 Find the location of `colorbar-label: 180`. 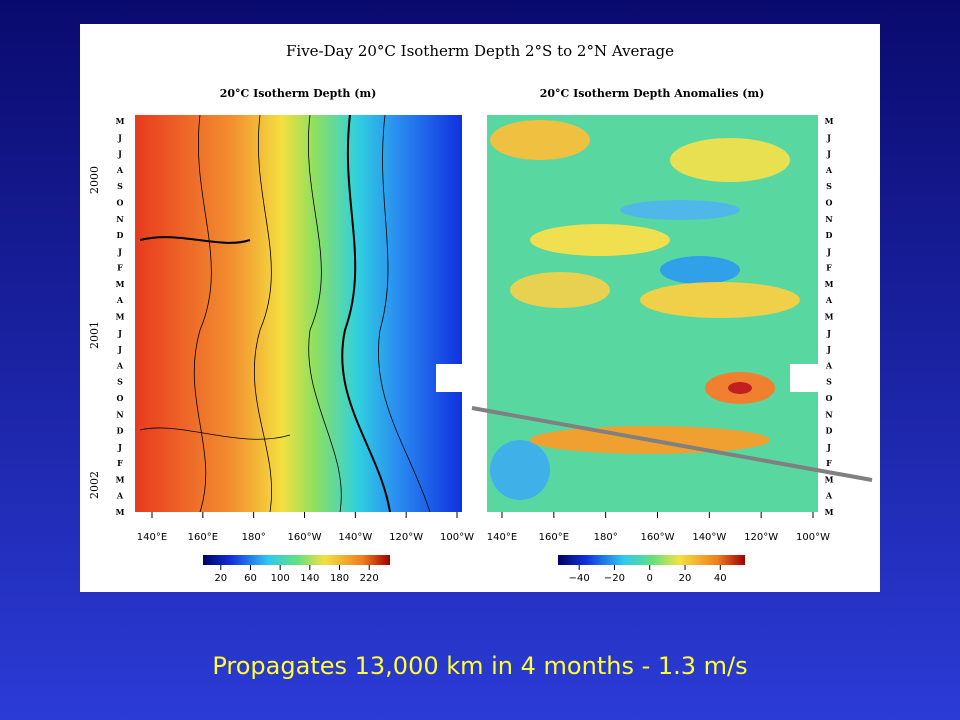

colorbar-label: 180 is located at coordinates (339, 578).